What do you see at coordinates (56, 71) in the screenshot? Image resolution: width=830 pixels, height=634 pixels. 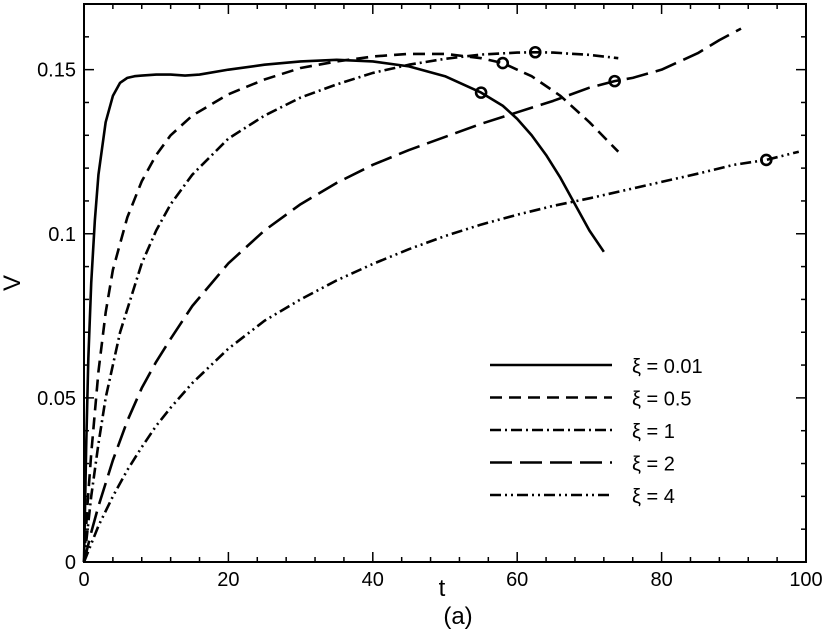 I see `y-tick-label: 0.15` at bounding box center [56, 71].